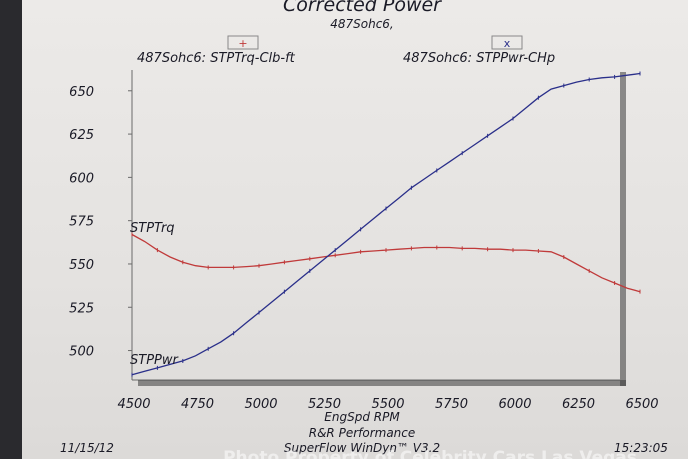 The image size is (688, 459). I want to click on legend-box-power, so click(507, 42).